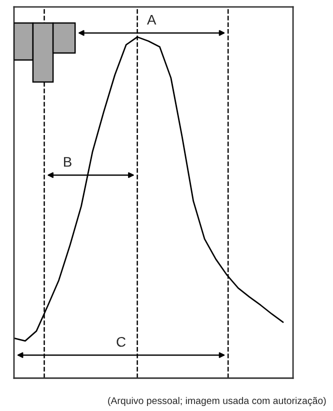 This screenshot has height=411, width=333. What do you see at coordinates (217, 401) in the screenshot?
I see `text: (Arquivo pessoal; imagem usada com autorização)` at bounding box center [217, 401].